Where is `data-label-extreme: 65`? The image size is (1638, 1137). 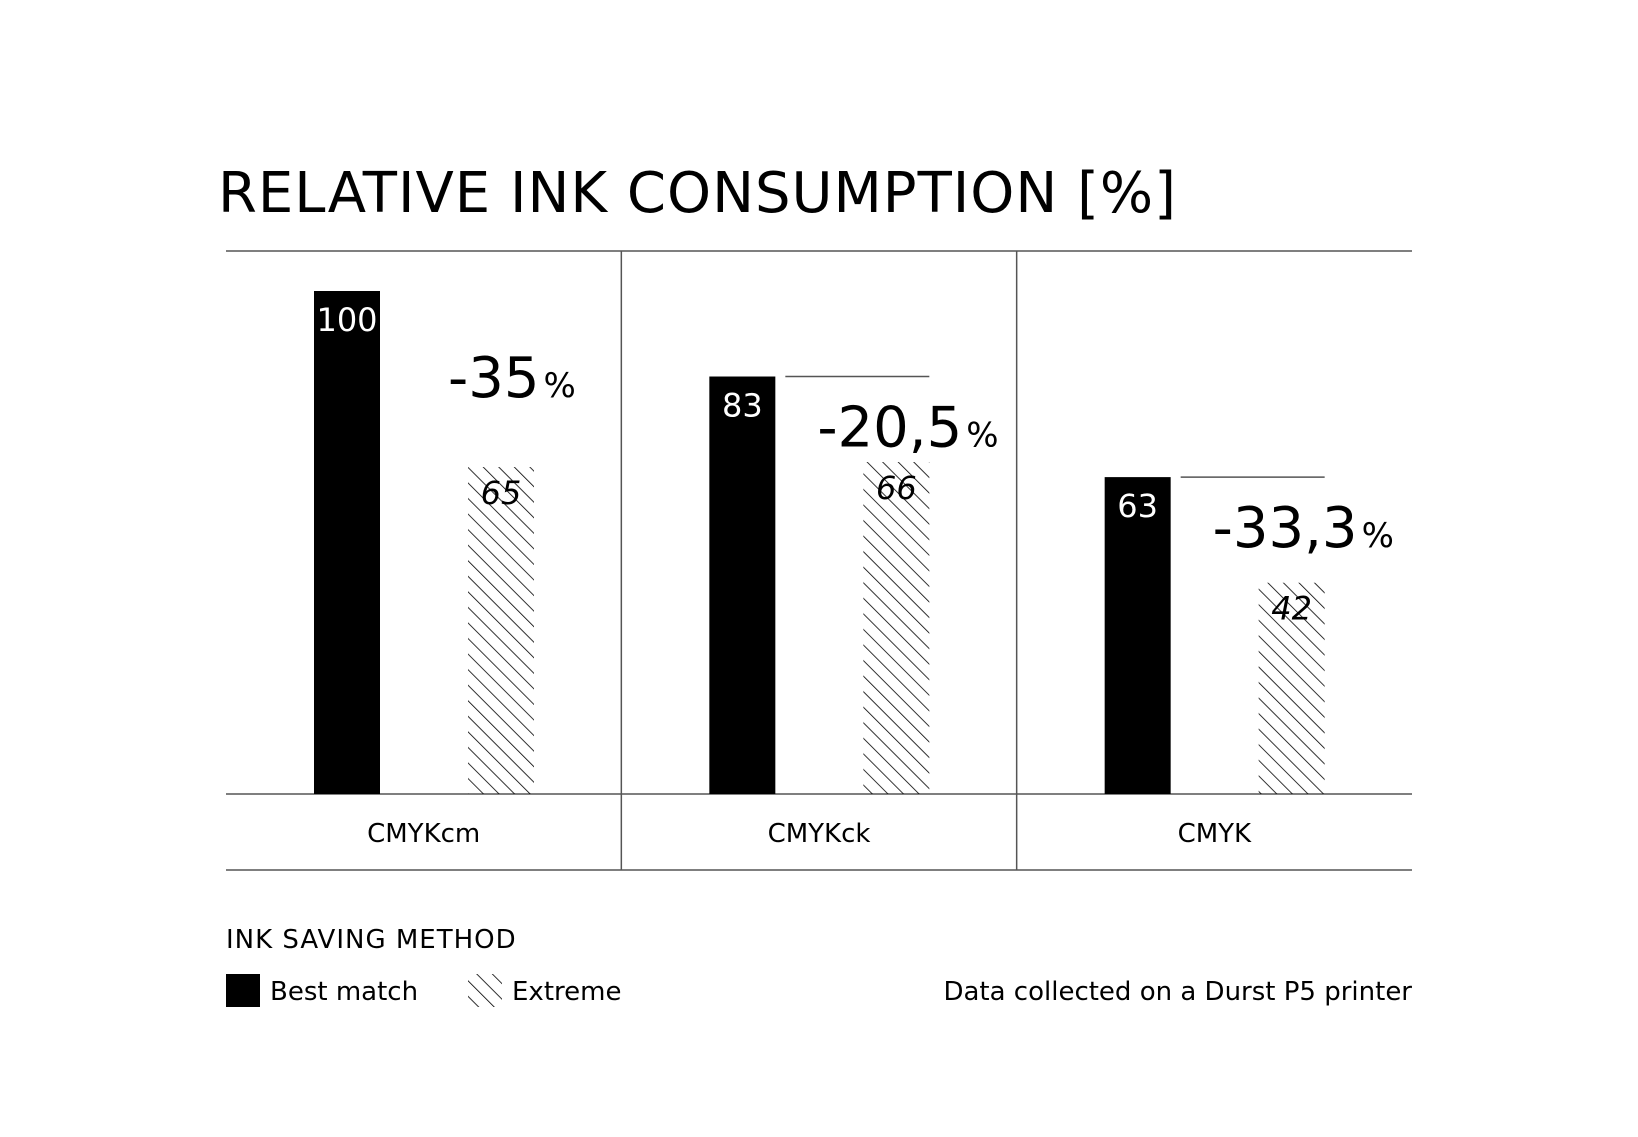
data-label-extreme: 65 is located at coordinates (501, 493).